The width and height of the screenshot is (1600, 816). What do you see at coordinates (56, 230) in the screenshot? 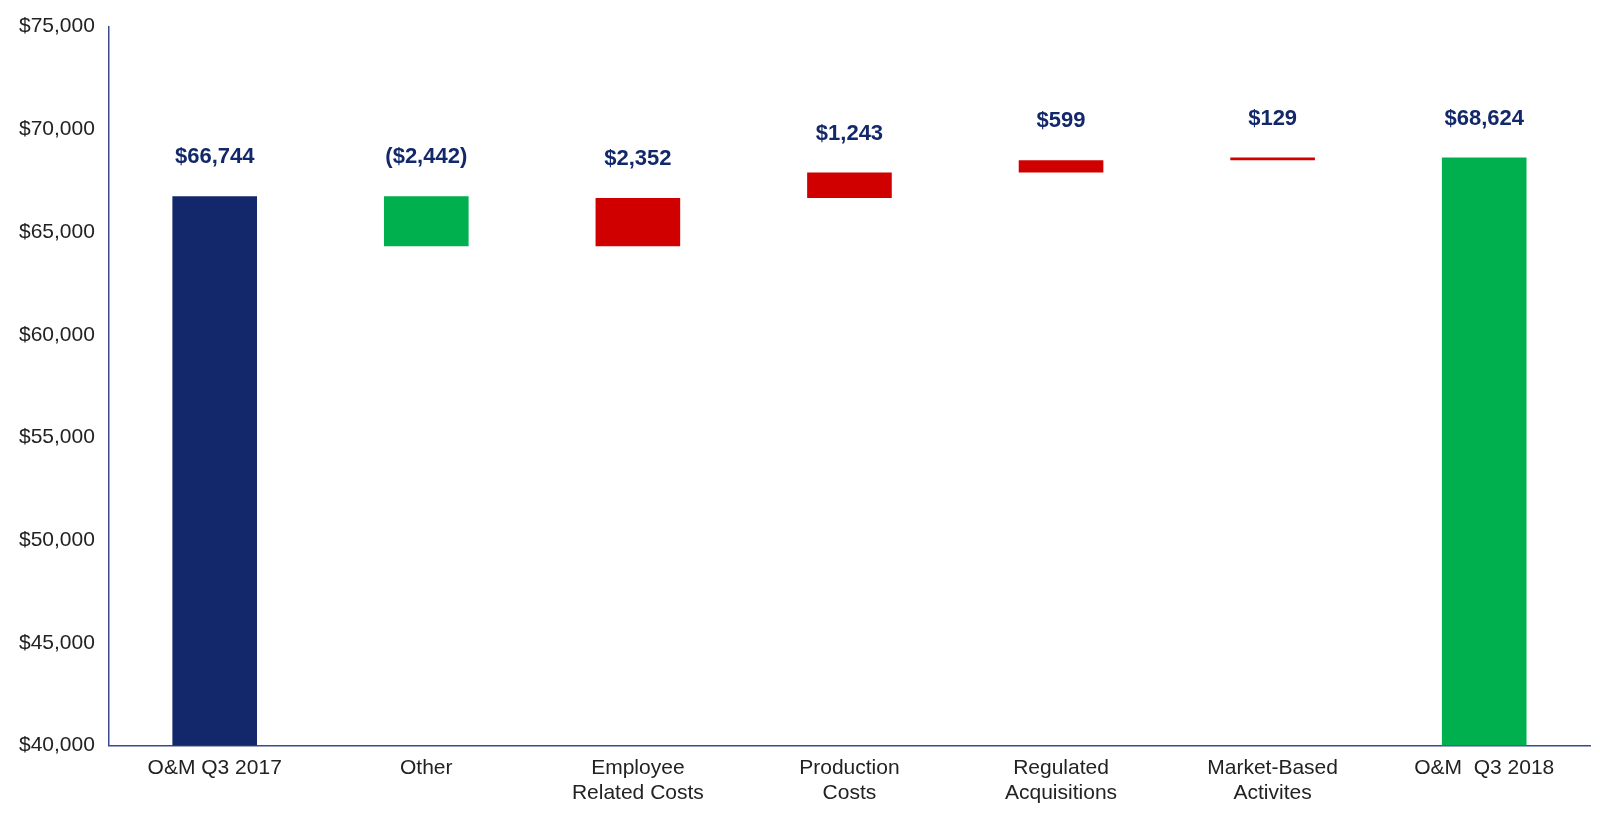
I see `y-tick-label: $65,000` at bounding box center [56, 230].